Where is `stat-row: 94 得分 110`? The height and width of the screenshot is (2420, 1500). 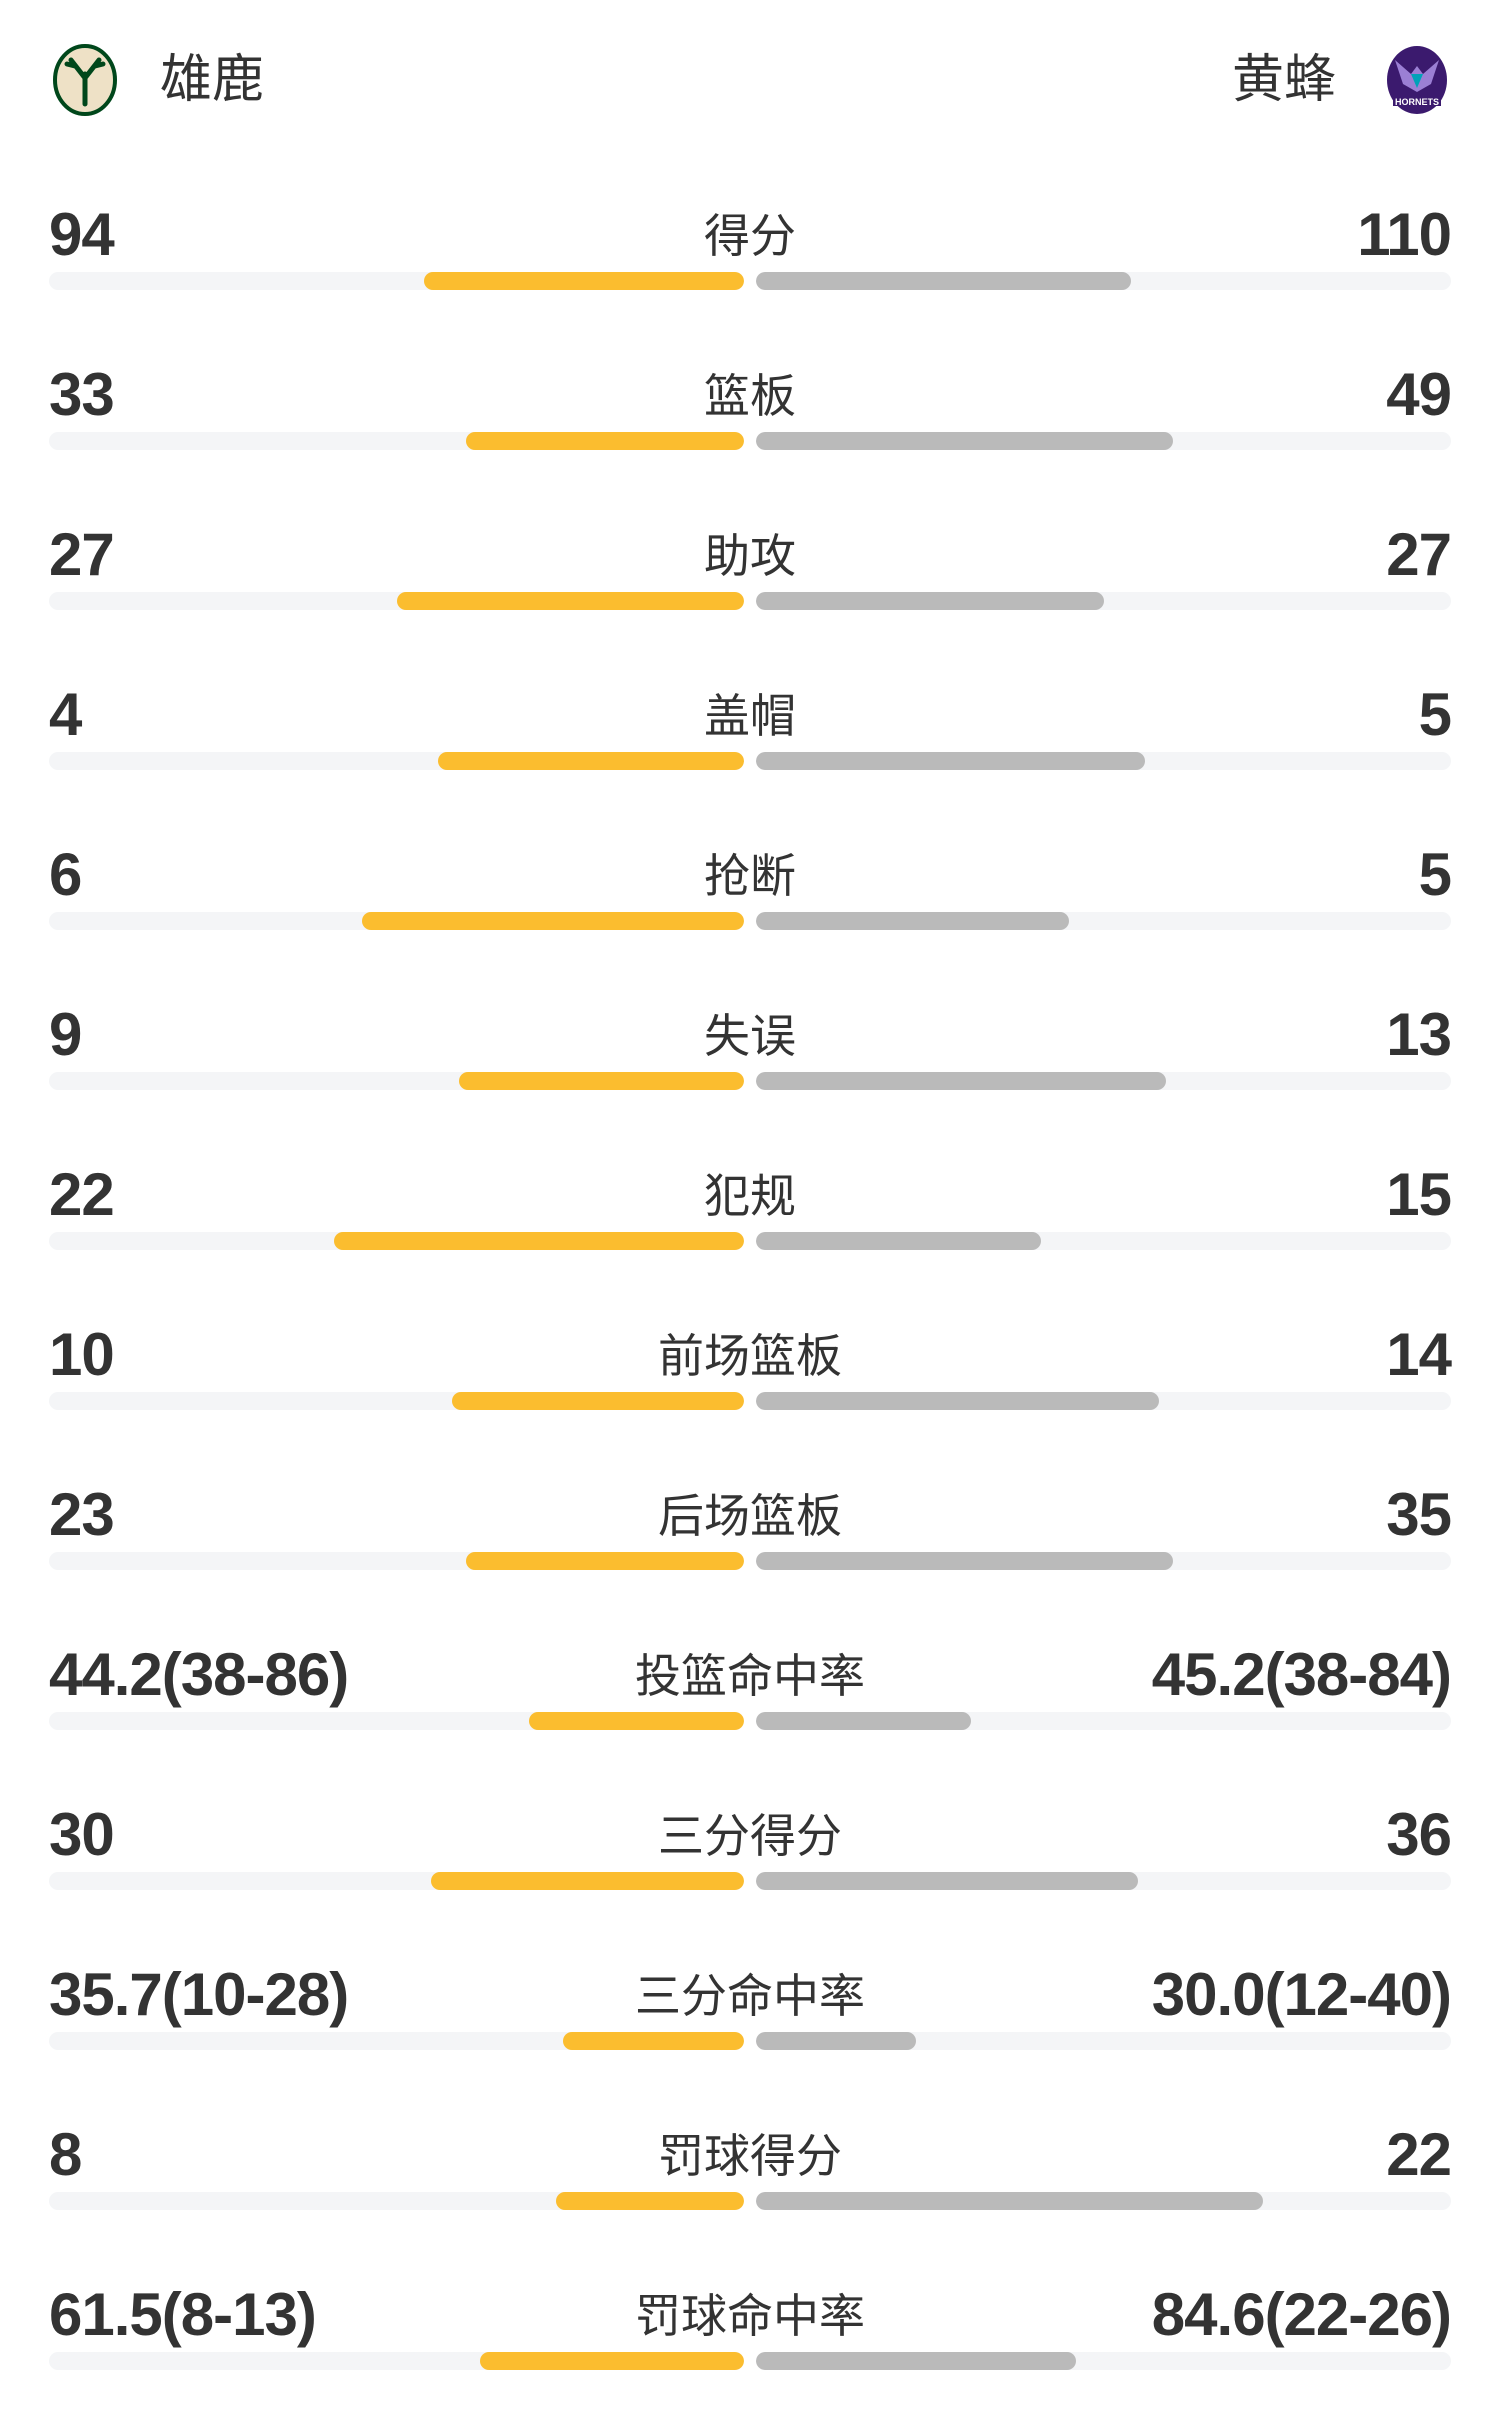 stat-row: 94 得分 110 is located at coordinates (750, 260).